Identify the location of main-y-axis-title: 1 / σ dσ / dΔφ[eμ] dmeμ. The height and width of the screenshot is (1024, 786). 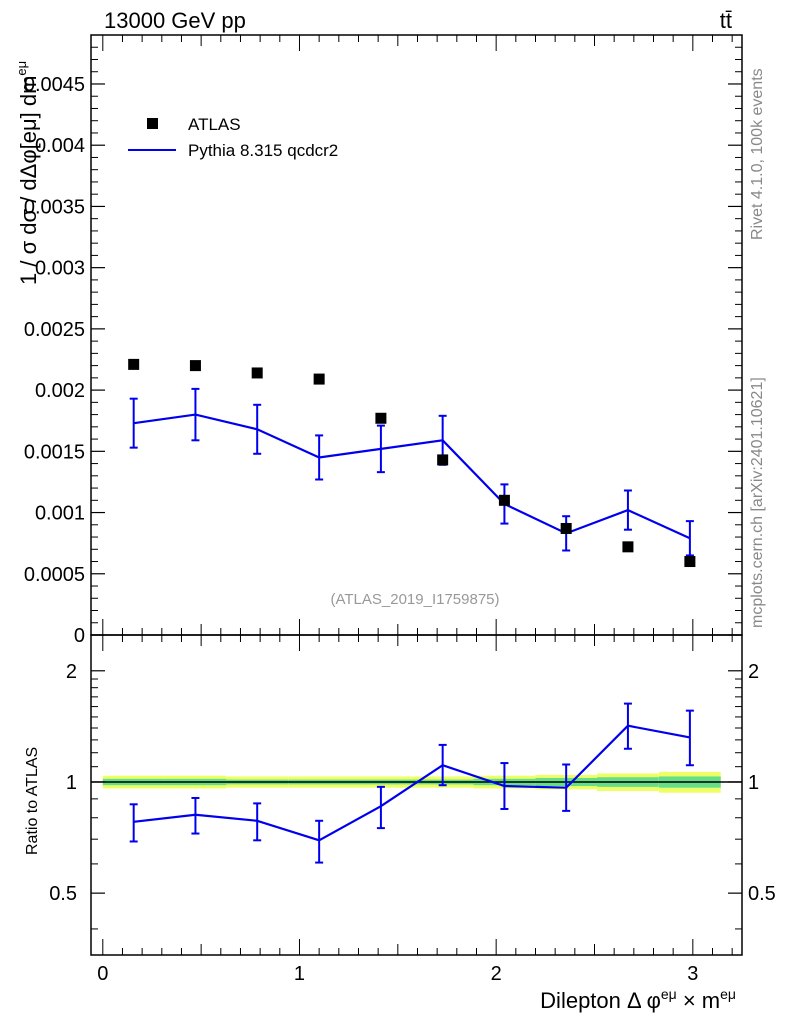
(27, 173).